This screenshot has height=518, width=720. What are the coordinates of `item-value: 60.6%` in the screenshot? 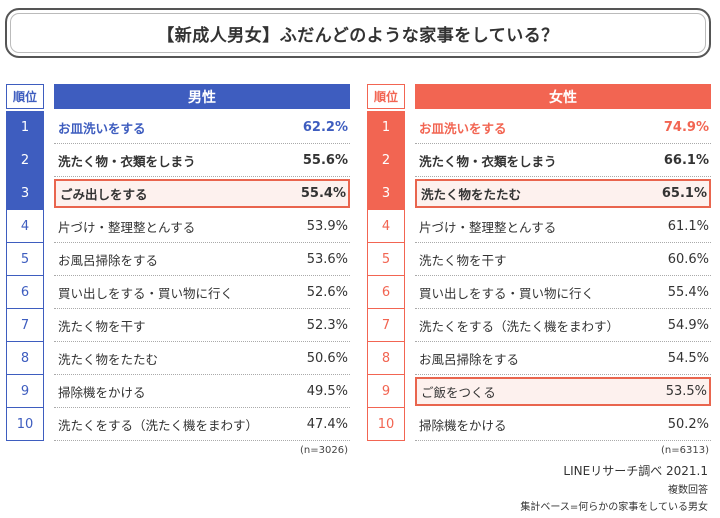 It's located at (688, 259).